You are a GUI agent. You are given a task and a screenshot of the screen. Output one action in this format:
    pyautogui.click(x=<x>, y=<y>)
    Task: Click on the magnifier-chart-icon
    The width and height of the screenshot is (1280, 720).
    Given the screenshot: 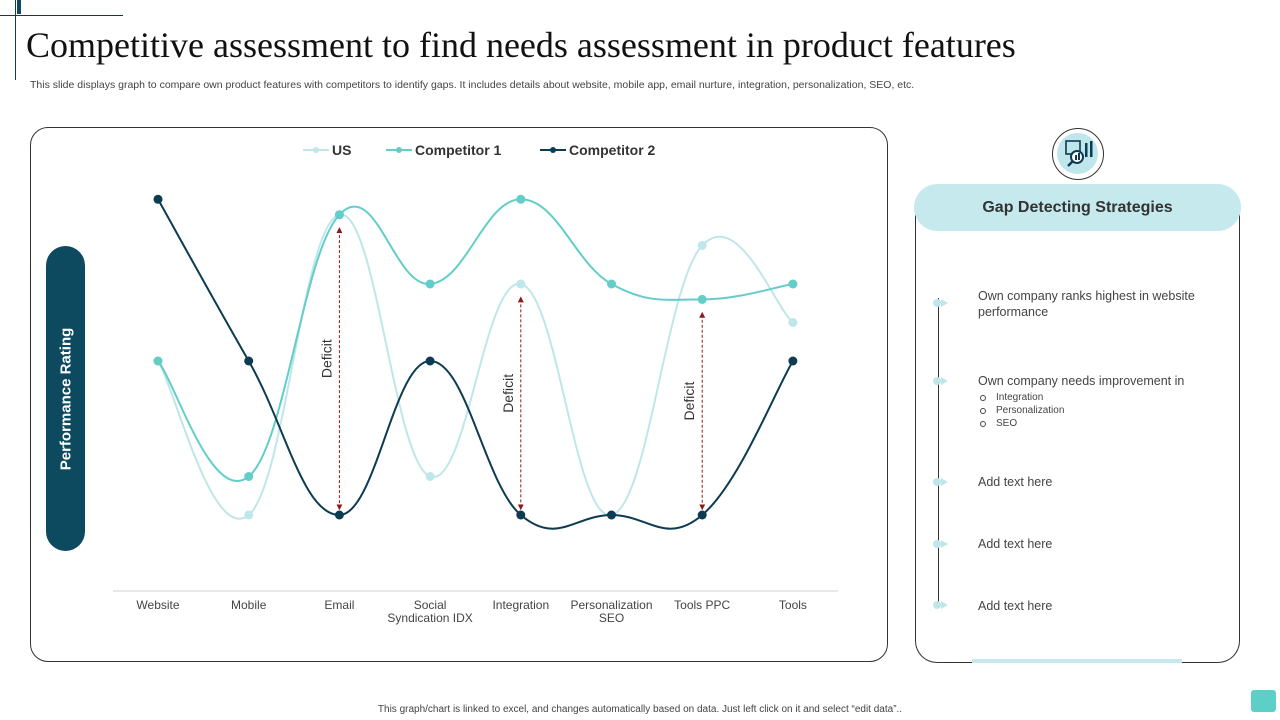 What is the action you would take?
    pyautogui.click(x=1077, y=153)
    